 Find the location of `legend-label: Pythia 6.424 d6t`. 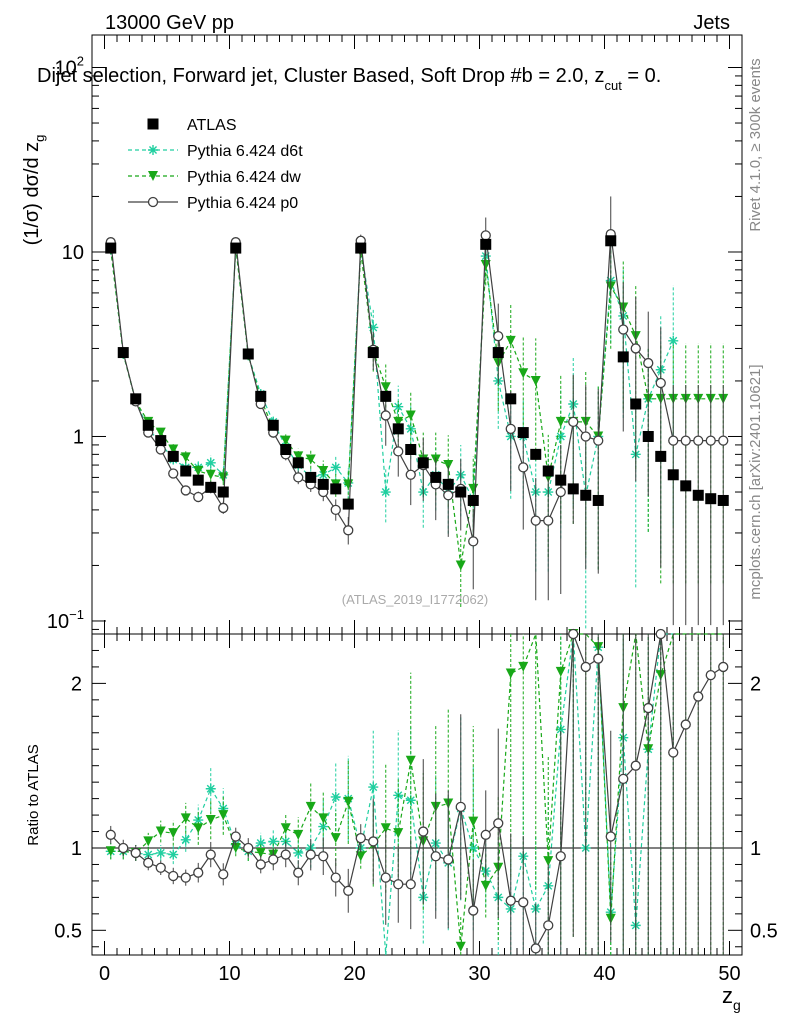

legend-label: Pythia 6.424 d6t is located at coordinates (245, 151).